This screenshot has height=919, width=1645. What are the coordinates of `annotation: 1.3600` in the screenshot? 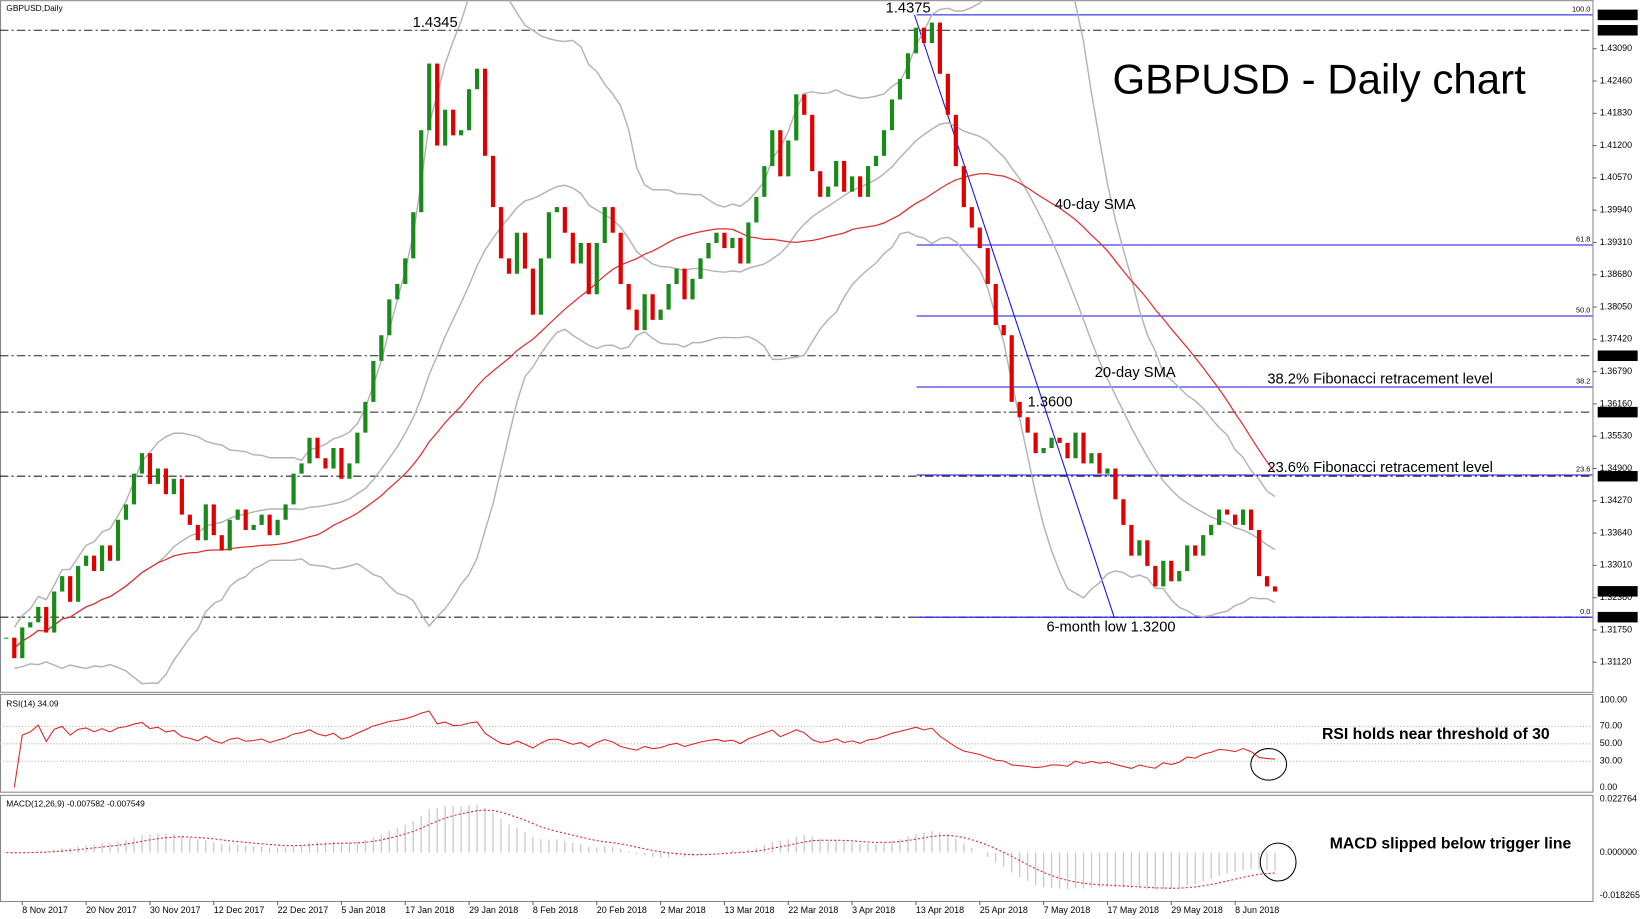 It's located at (1050, 403).